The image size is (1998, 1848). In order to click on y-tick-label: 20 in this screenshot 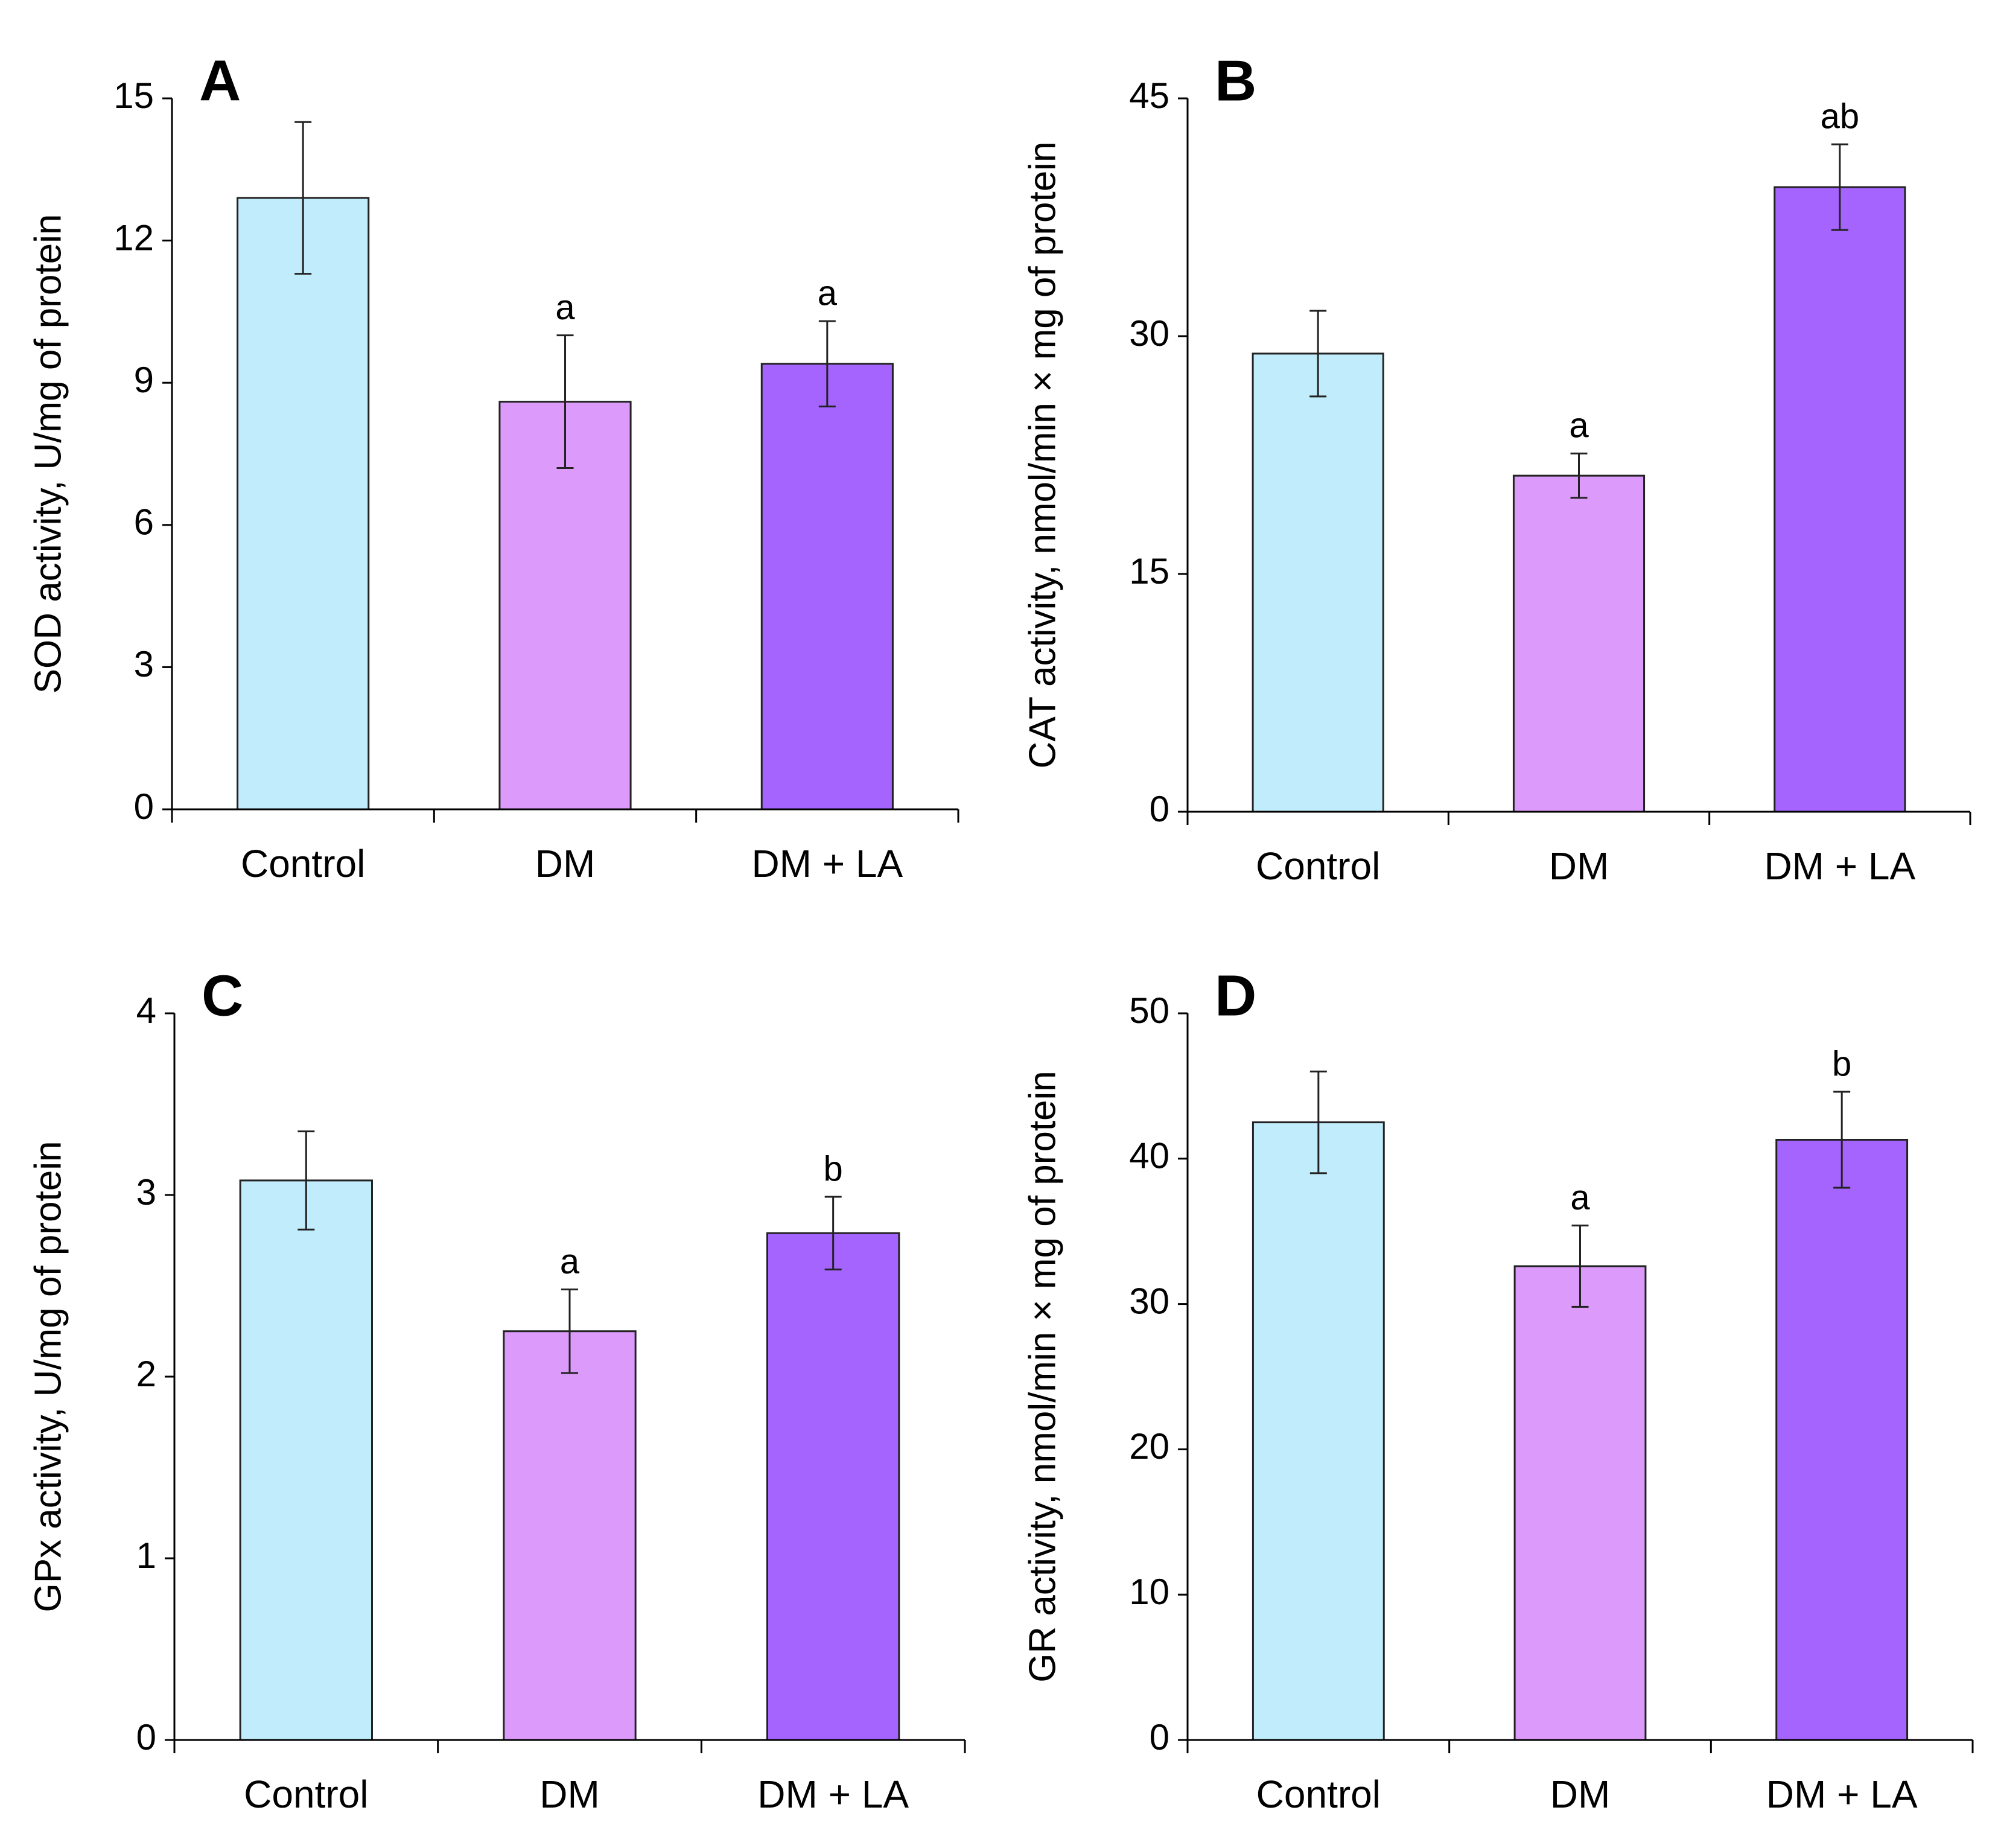, I will do `click(1149, 1446)`.